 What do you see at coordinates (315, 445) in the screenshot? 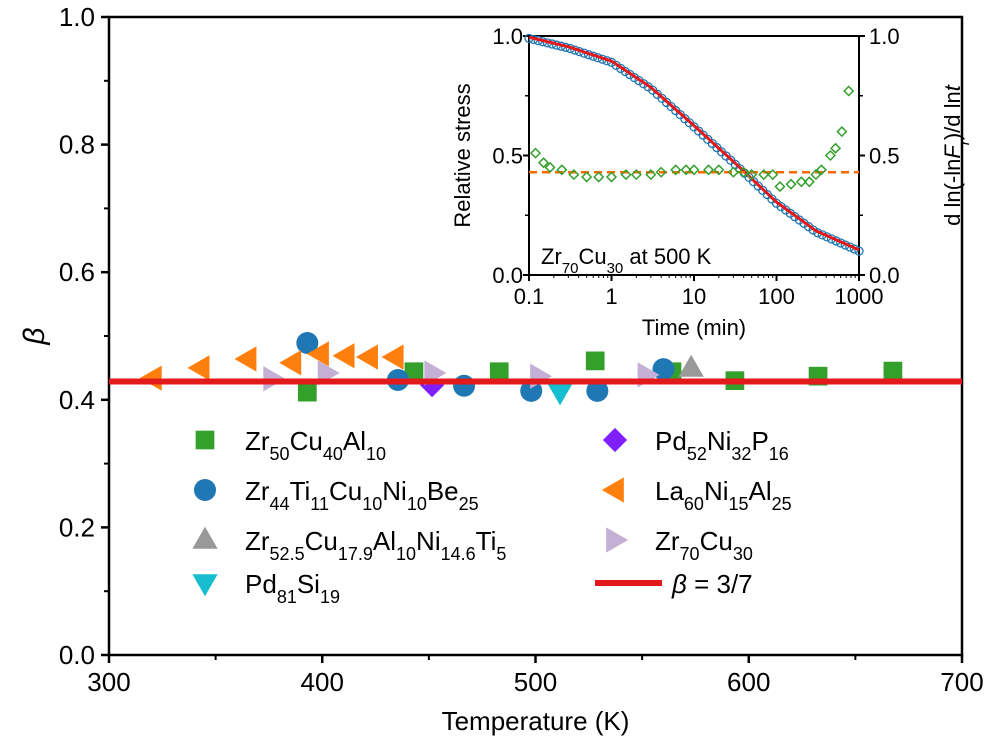
I see `legend-label: Zr50Cu40Al10` at bounding box center [315, 445].